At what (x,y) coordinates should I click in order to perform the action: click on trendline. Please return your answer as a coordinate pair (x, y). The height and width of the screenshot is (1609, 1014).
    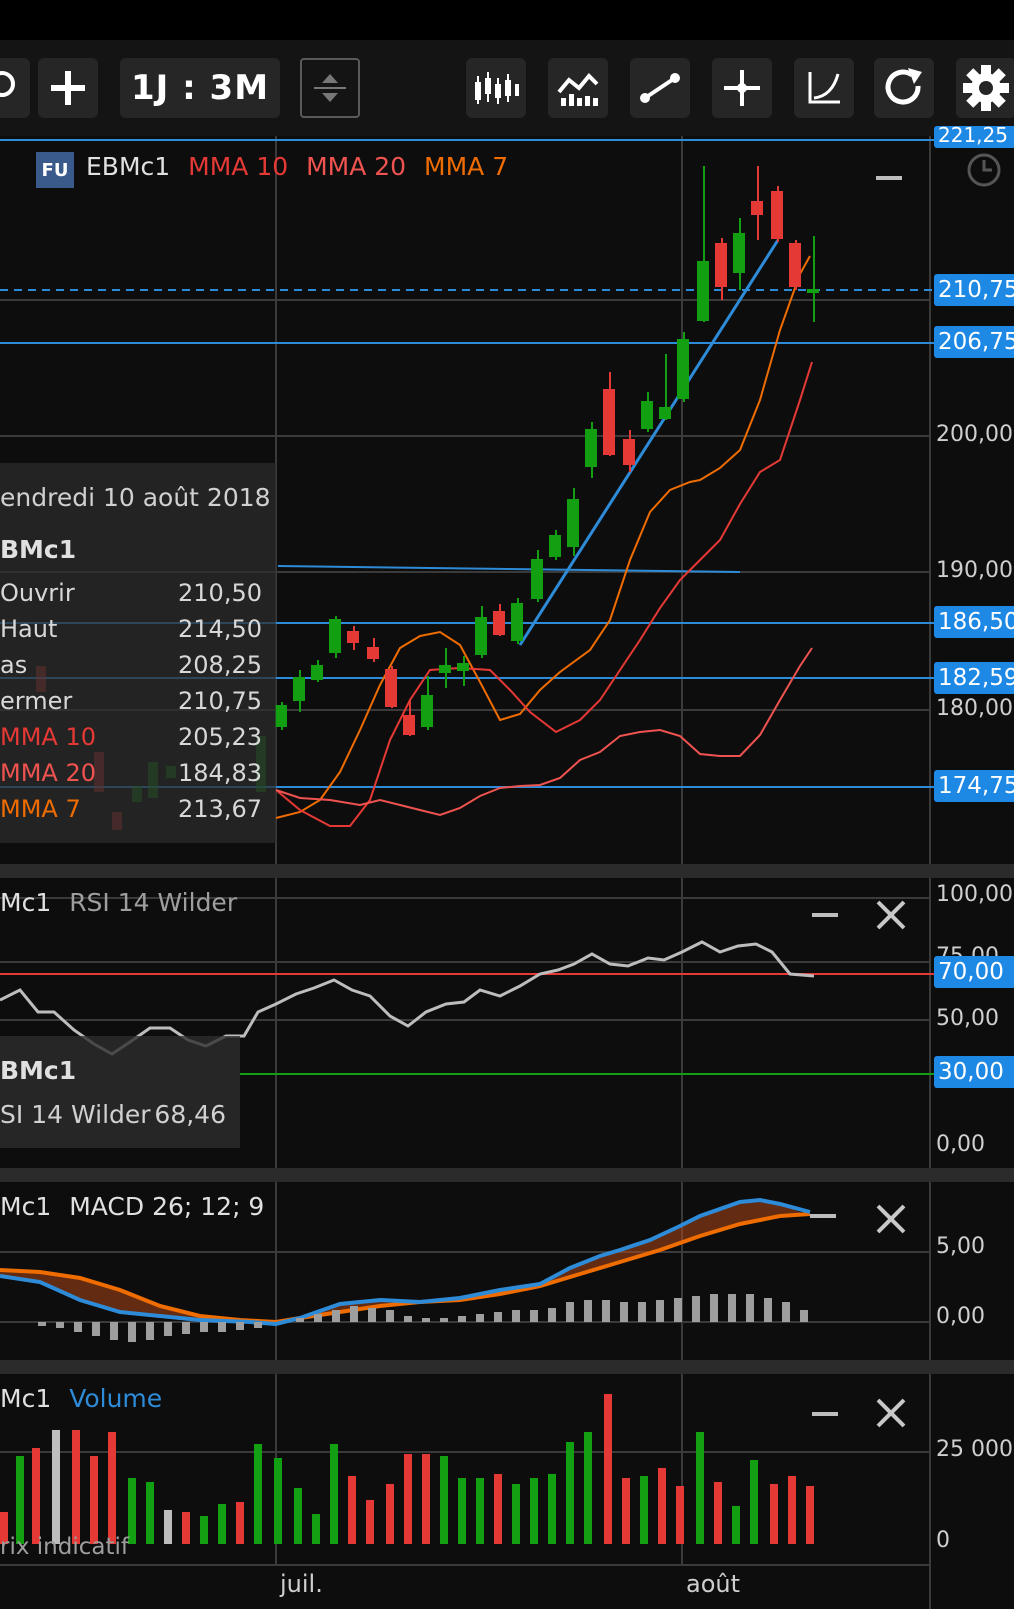
    Looking at the image, I should click on (649, 442).